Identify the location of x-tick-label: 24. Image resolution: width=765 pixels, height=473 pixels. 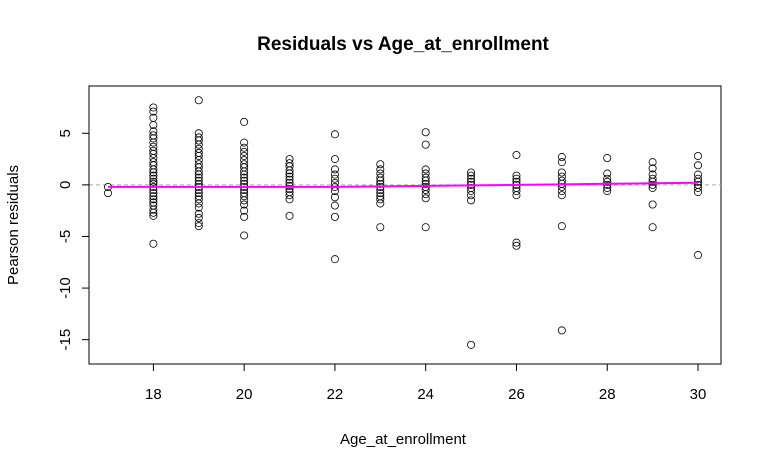
(425, 394).